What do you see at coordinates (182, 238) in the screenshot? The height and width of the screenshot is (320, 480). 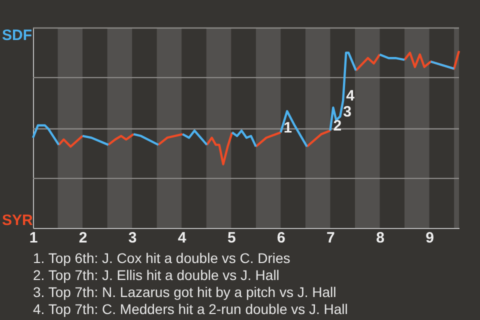 I see `x-tick-label: 4` at bounding box center [182, 238].